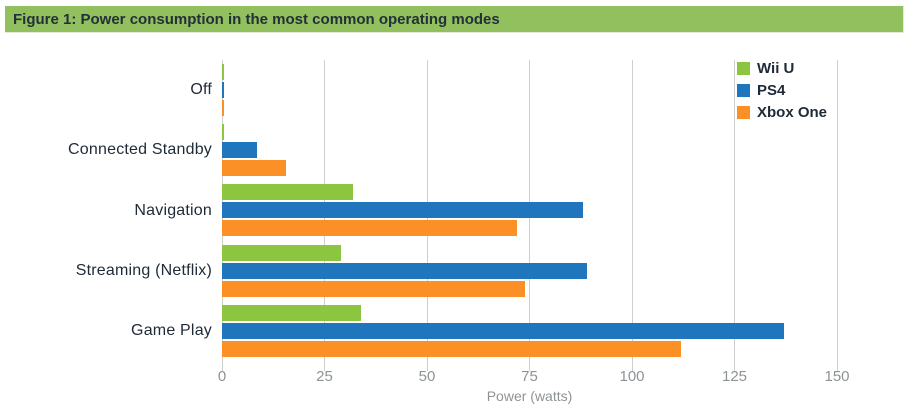  I want to click on x-tick-label-150: 150, so click(837, 376).